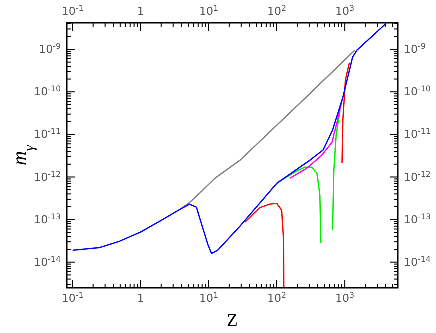 This screenshot has width=436, height=333. What do you see at coordinates (277, 11) in the screenshot?
I see `text: 10$^{2}$` at bounding box center [277, 11].